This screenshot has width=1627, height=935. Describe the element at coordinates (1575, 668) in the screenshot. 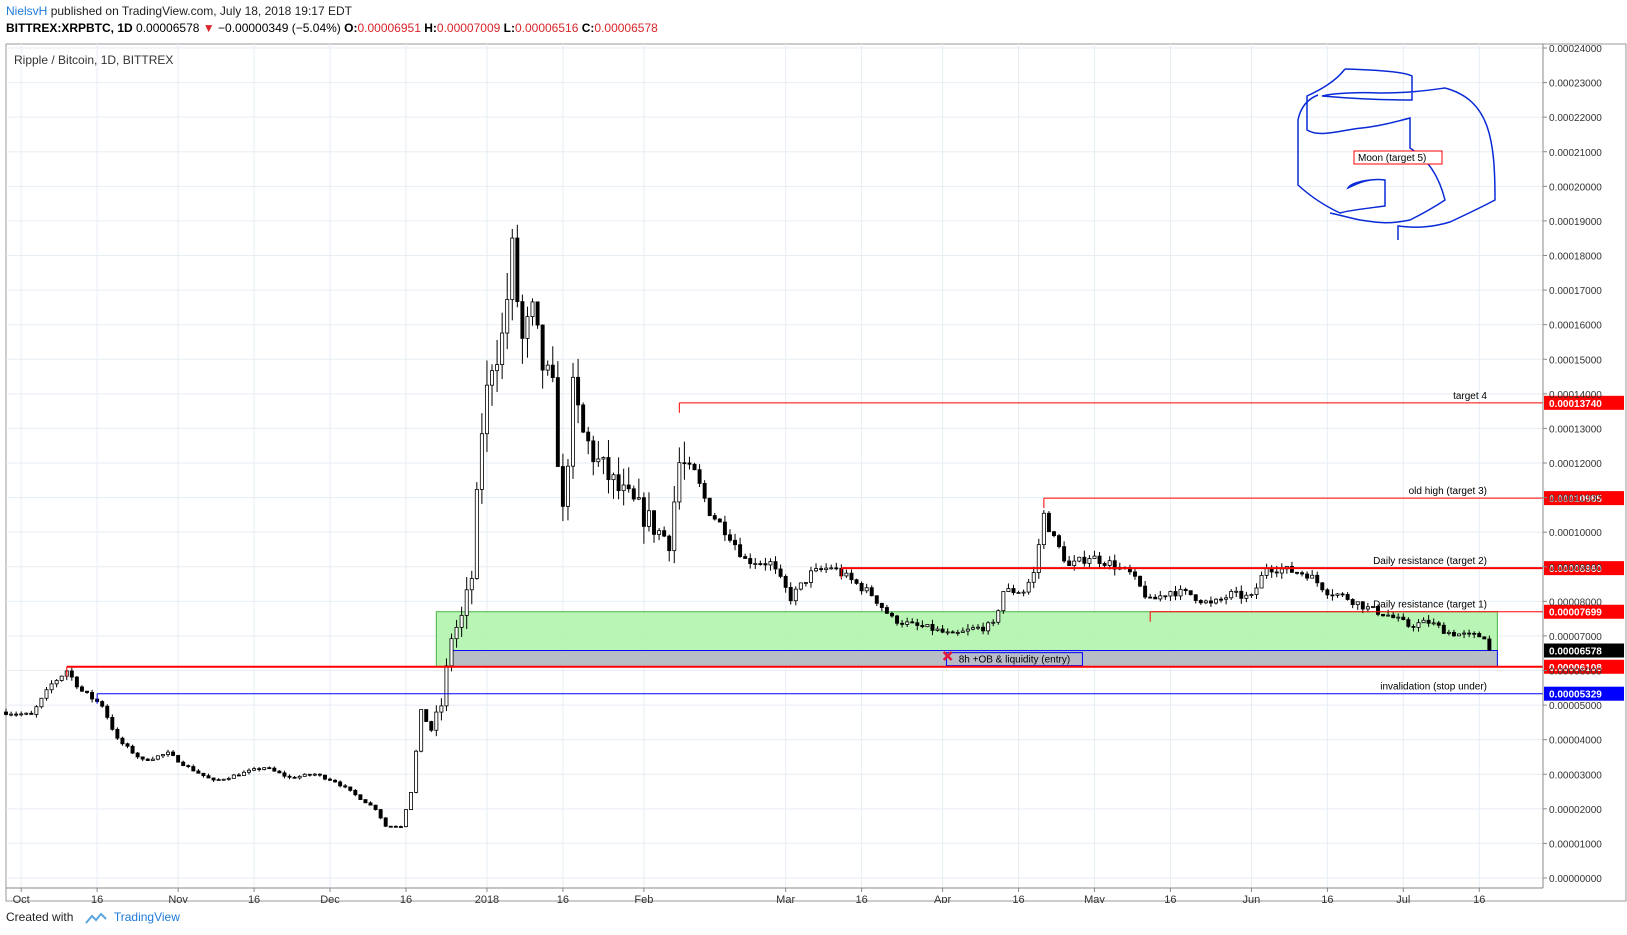

I see `price-tag-label: 0.00006108` at that location.